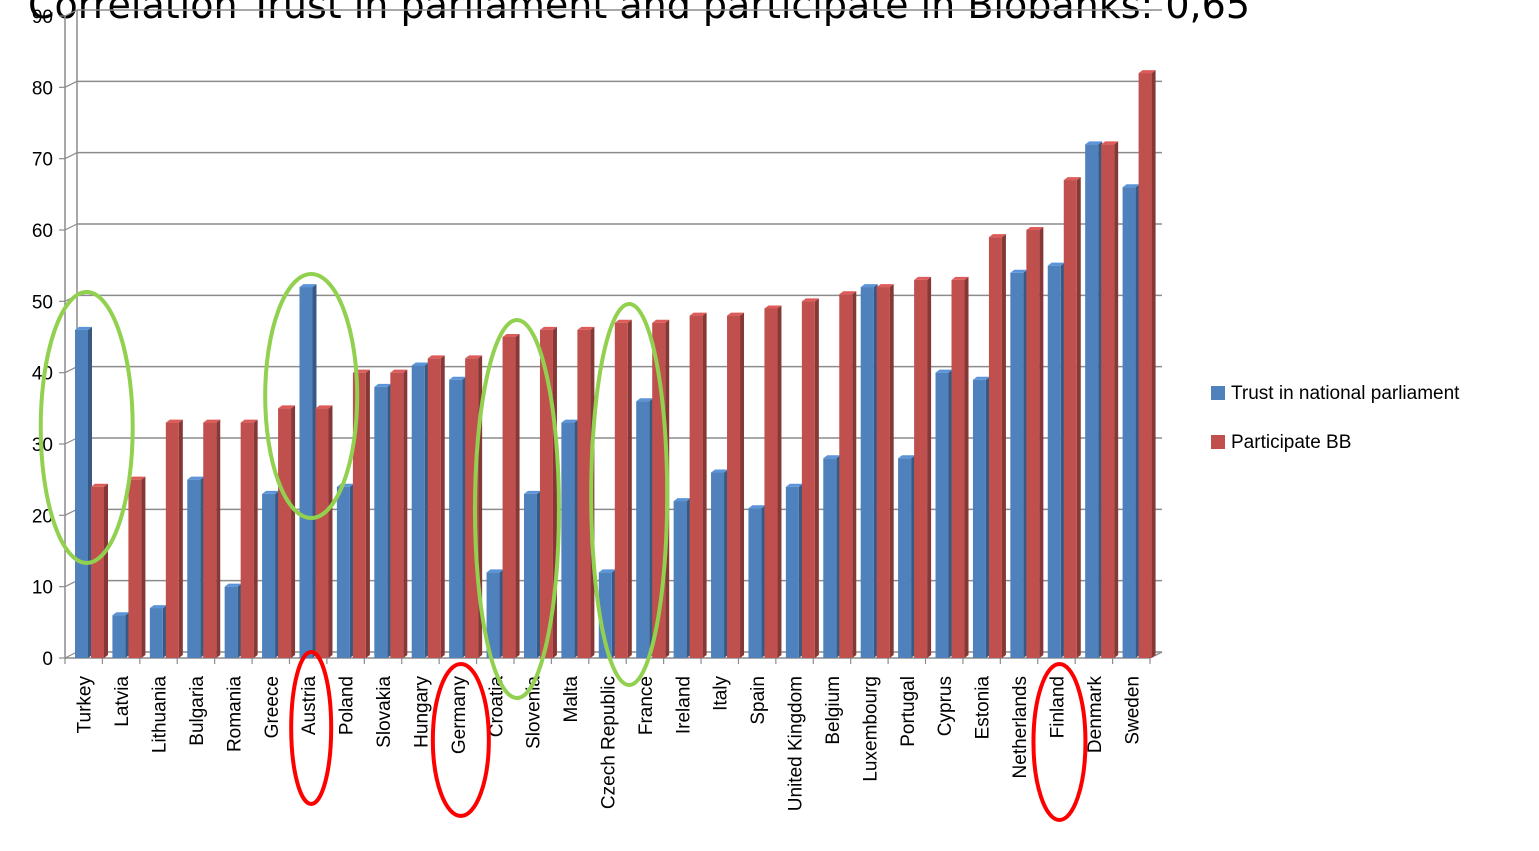 Image resolution: width=1539 pixels, height=851 pixels. I want to click on bar-trust-in-national-parliament-cyprus-front, so click(942, 515).